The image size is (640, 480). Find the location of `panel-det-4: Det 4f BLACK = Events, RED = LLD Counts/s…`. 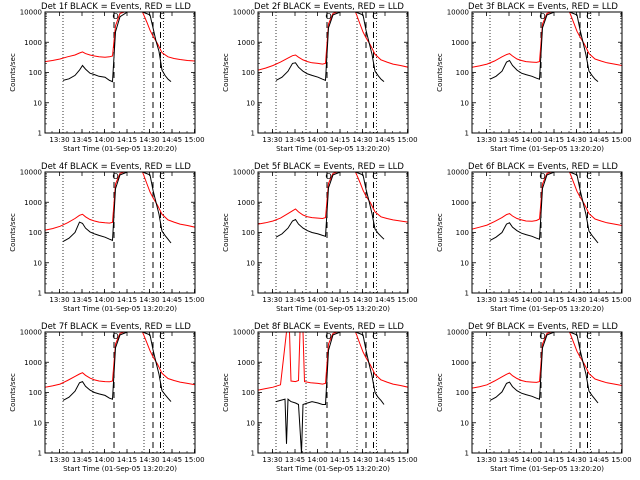

panel-det-4: Det 4f BLACK = Events, RED = LLD Counts/s… is located at coordinates (107, 237).